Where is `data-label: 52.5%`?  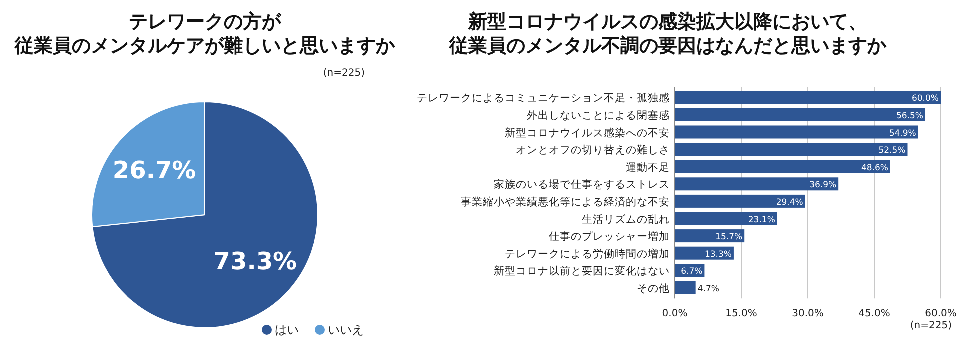 data-label: 52.5% is located at coordinates (892, 151).